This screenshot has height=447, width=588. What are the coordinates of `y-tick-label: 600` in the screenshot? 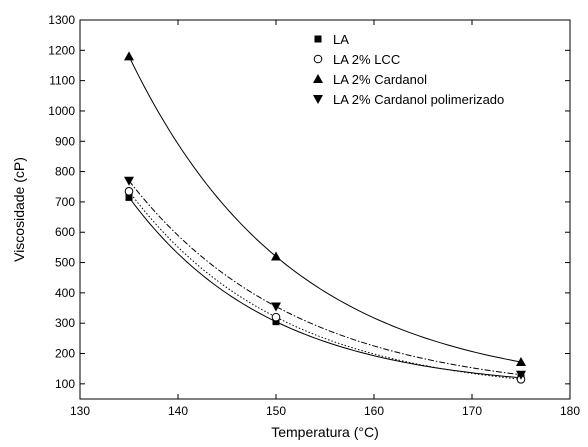 It's located at (65, 232).